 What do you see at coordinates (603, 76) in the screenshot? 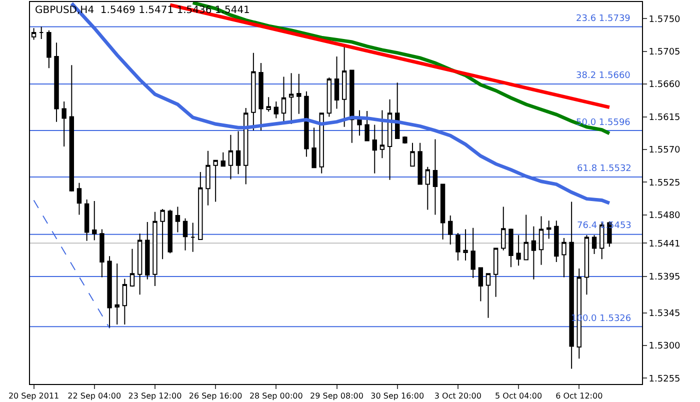
I see `ref-line-label: 38.2 1.5660` at bounding box center [603, 76].